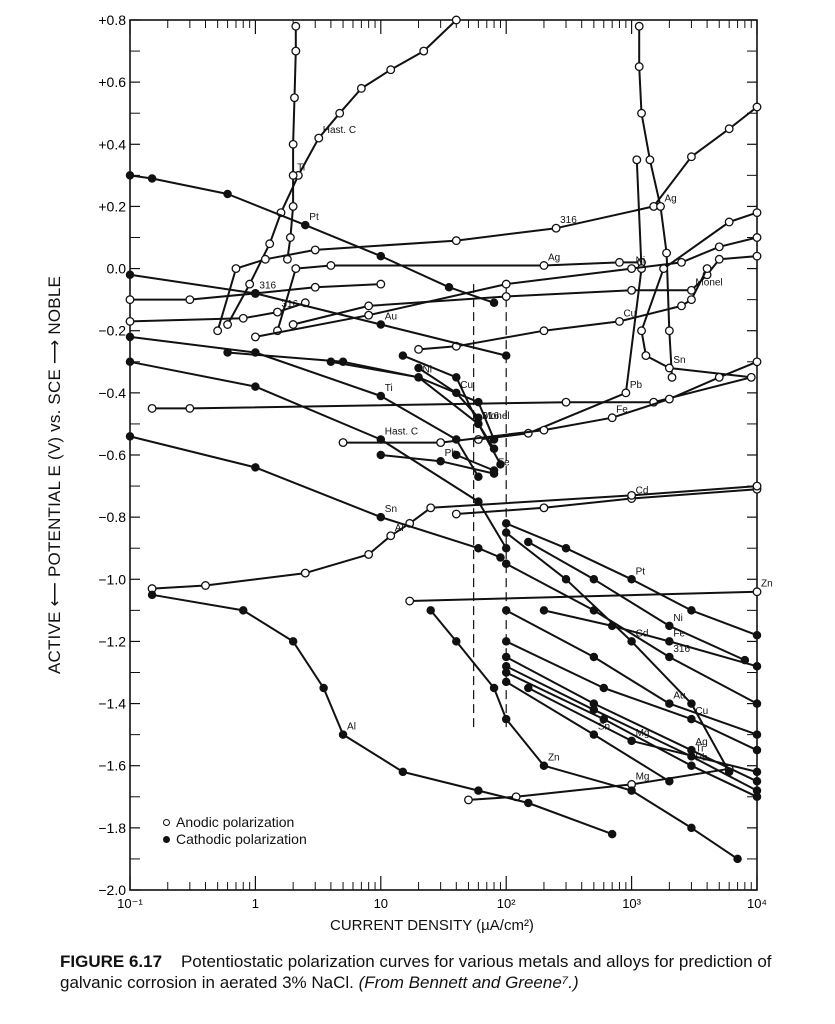  I want to click on y-axis-title: ACTIVE ⟵ POTENTIAL E (V) vs. SCE ⟶ NOBLE, so click(54, 475).